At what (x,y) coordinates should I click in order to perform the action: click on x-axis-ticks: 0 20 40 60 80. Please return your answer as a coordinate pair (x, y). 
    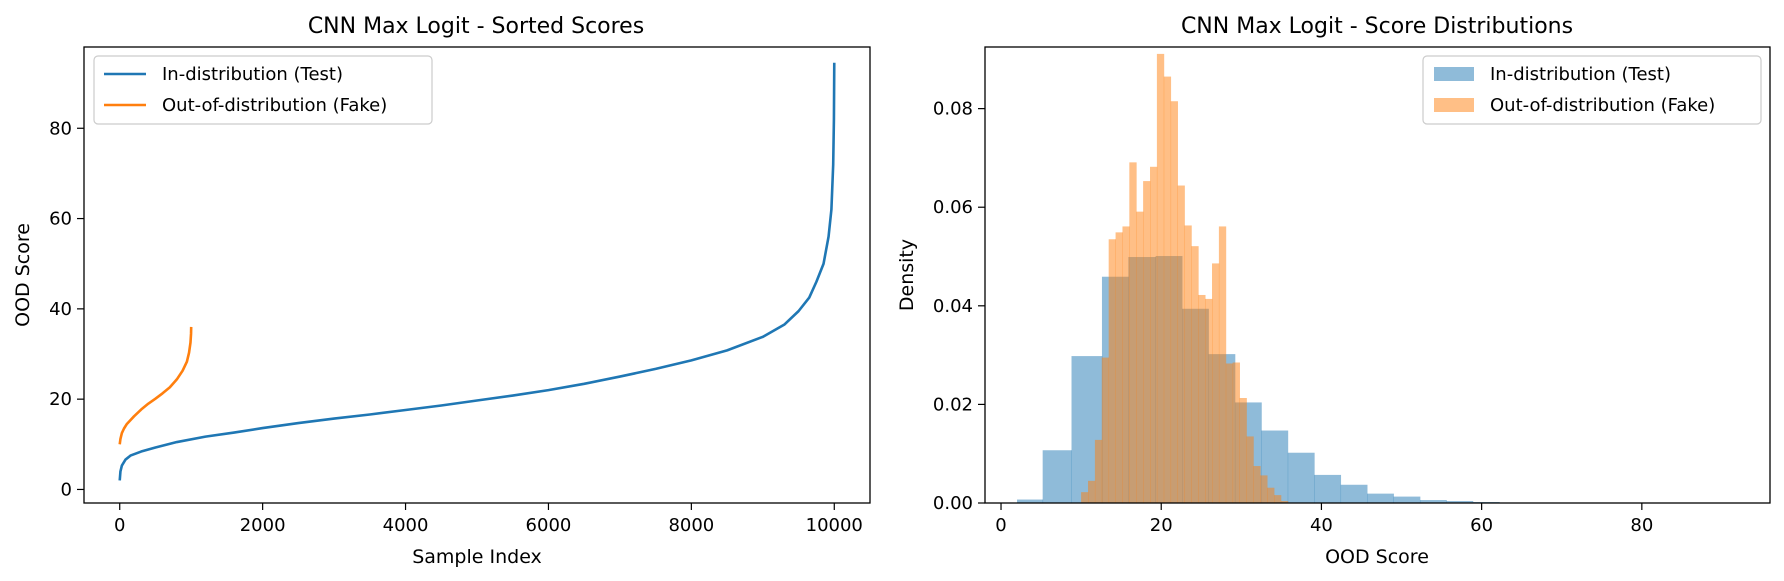
    Looking at the image, I should click on (1324, 519).